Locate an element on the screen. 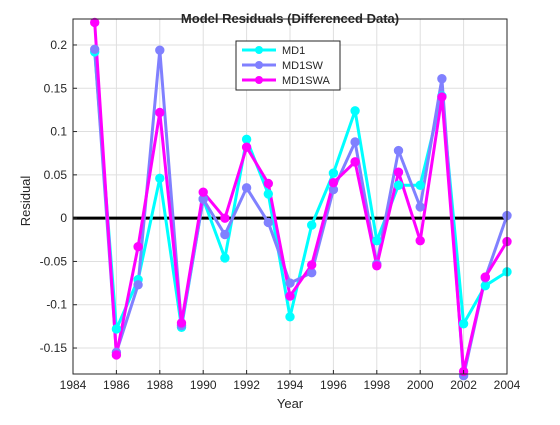 The width and height of the screenshot is (560, 425). x-tick-label: 2004 is located at coordinates (507, 385).